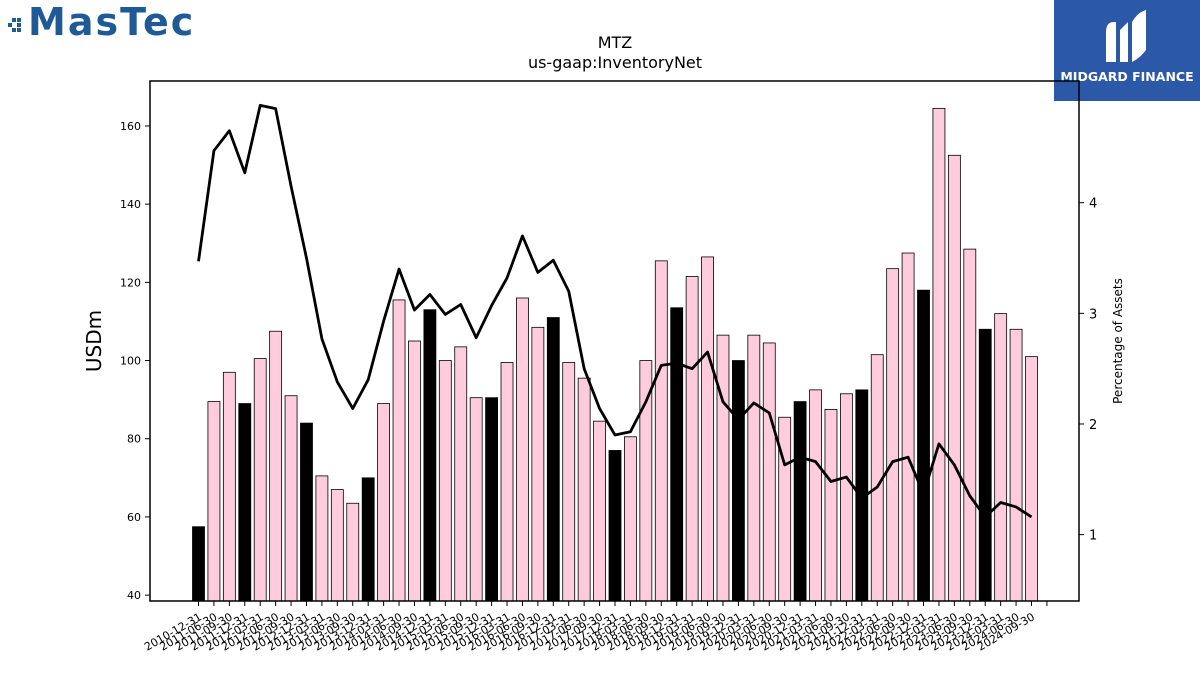 Image resolution: width=1200 pixels, height=675 pixels. Describe the element at coordinates (130, 126) in the screenshot. I see `left-tick-label: 160` at that location.